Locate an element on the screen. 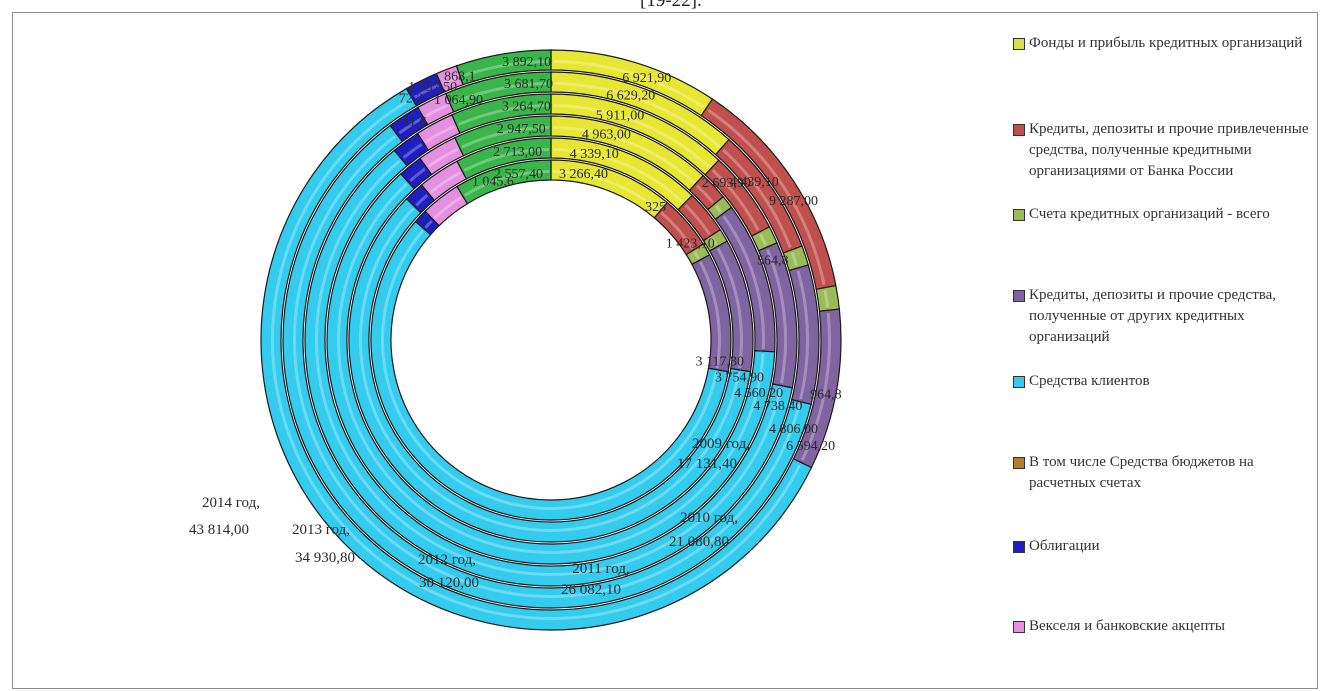 This screenshot has width=1320, height=691. ring-label-year: 2014 год, is located at coordinates (231, 503).